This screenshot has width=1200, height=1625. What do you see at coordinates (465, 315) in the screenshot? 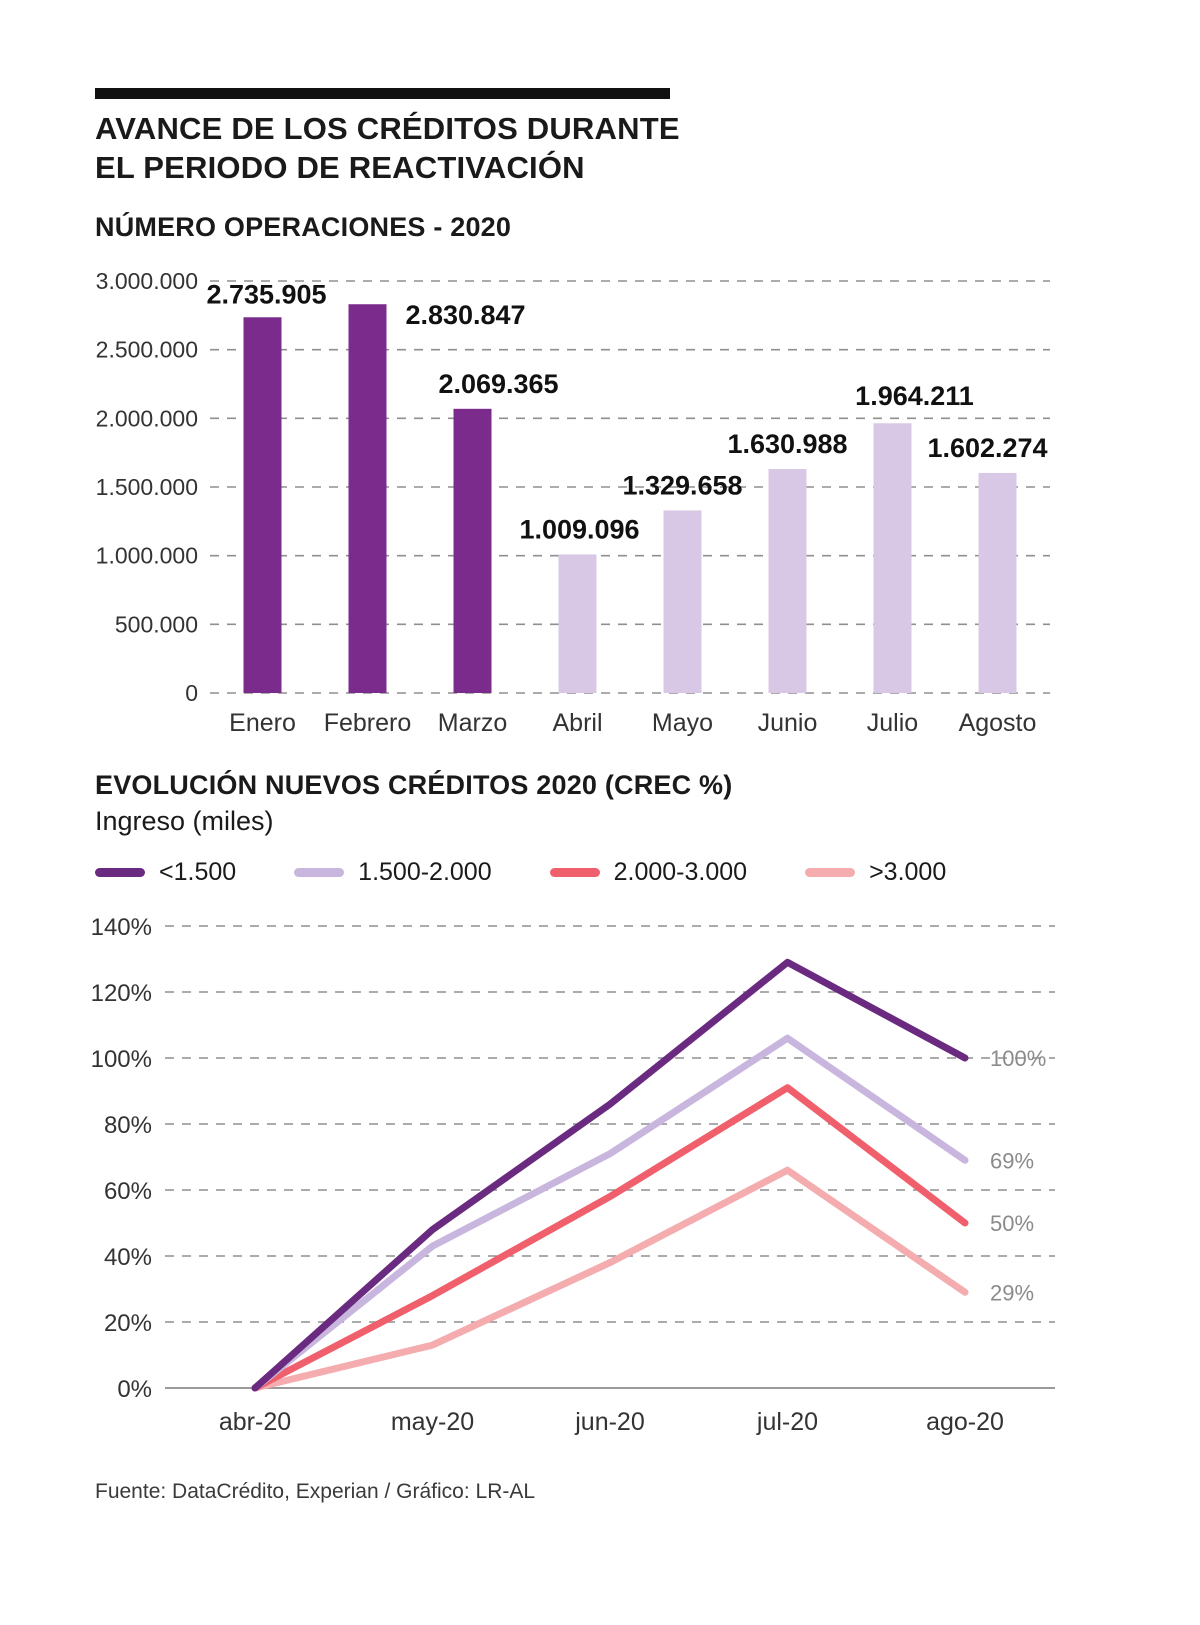
I see `bar-value-label: 2.830.847` at bounding box center [465, 315].